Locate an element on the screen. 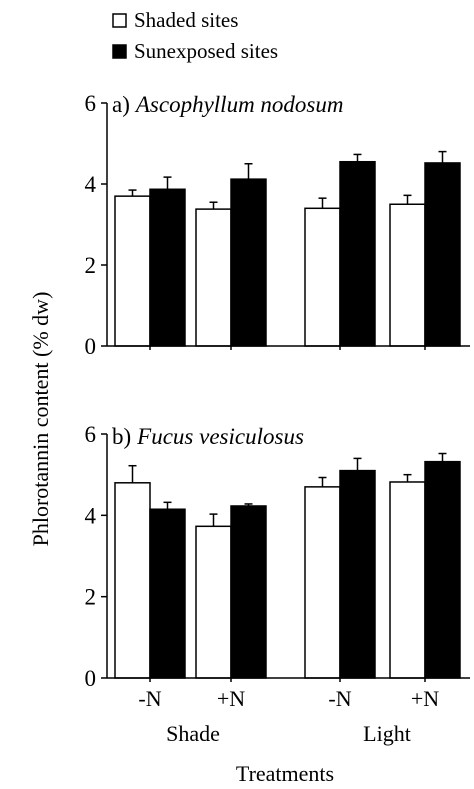  y-axis-label: Phlorotannin content (% dw) is located at coordinates (40, 419).